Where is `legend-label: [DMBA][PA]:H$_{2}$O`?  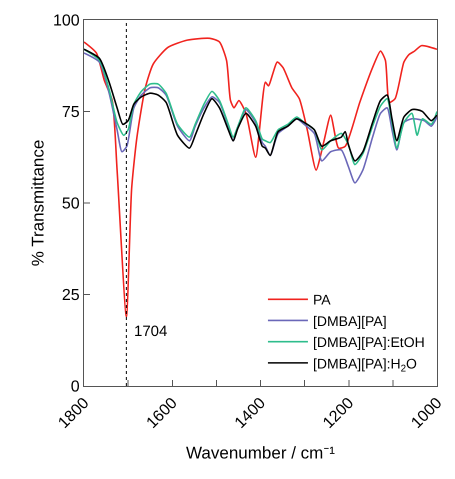 legend-label: [DMBA][PA]:H$_{2}$O is located at coordinates (365, 364).